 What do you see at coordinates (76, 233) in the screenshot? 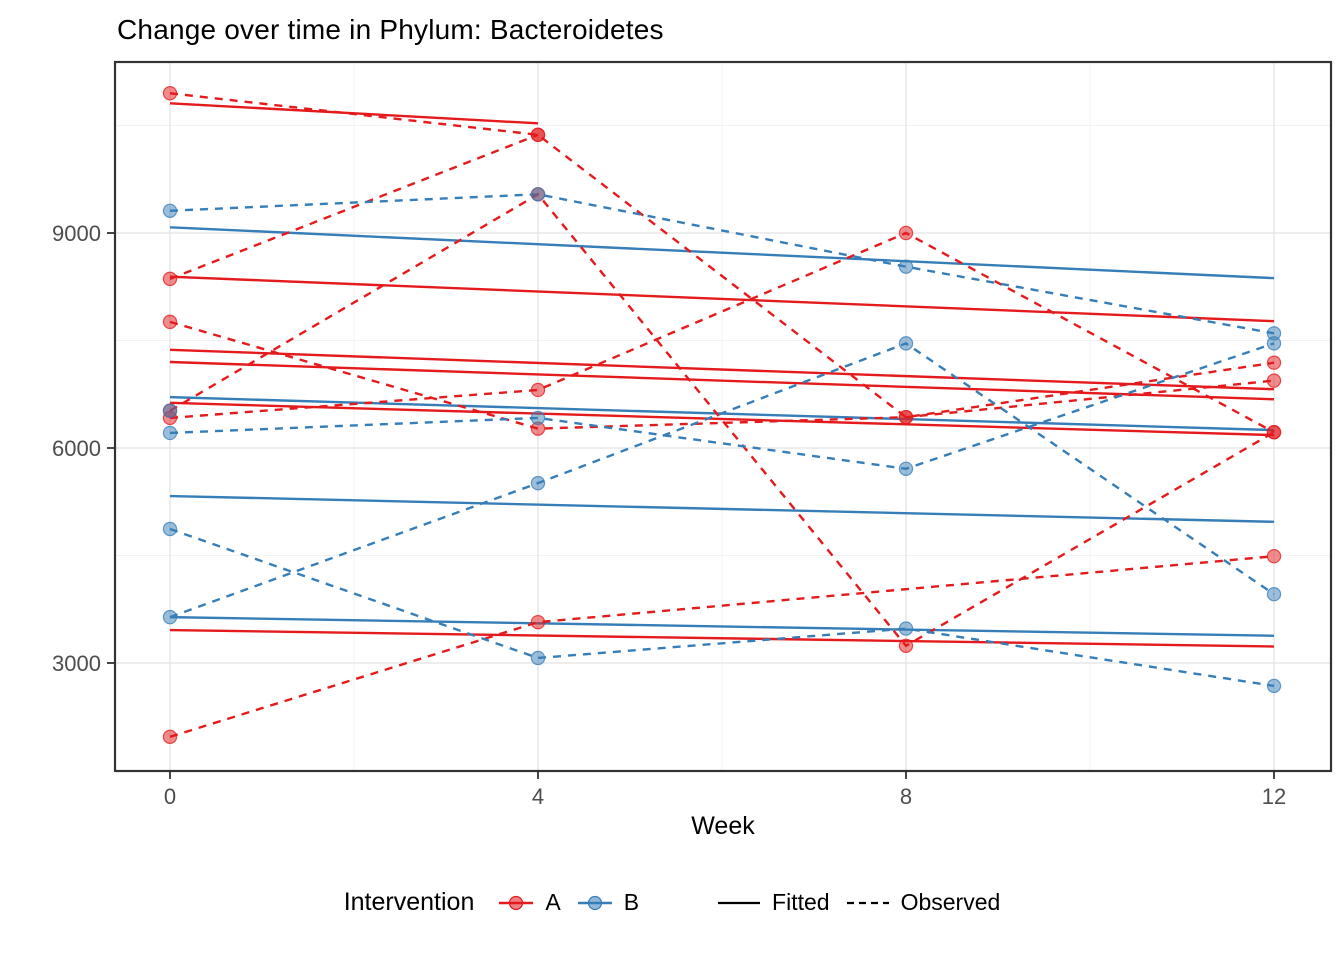
I see `y-tick-label: 9000` at bounding box center [76, 233].